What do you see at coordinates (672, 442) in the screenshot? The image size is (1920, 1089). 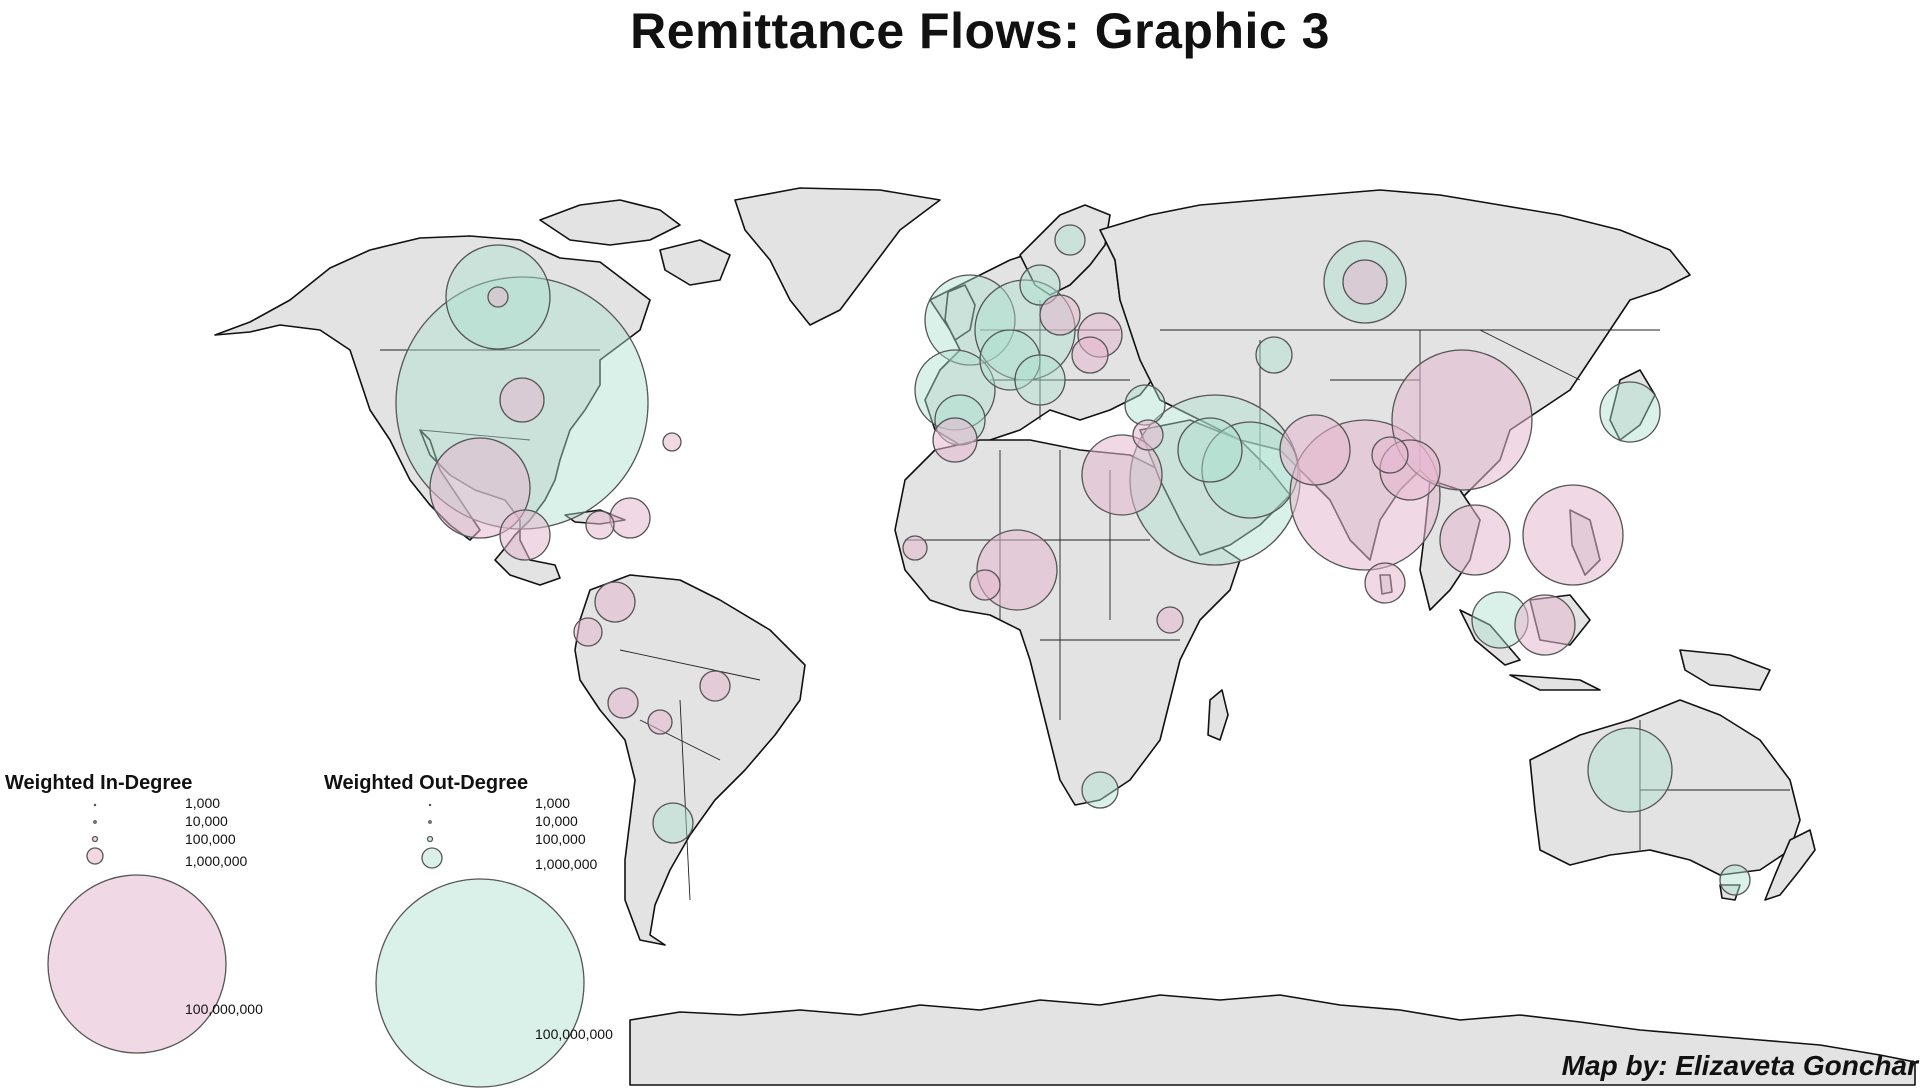 I see `bubble-in-hawaii` at bounding box center [672, 442].